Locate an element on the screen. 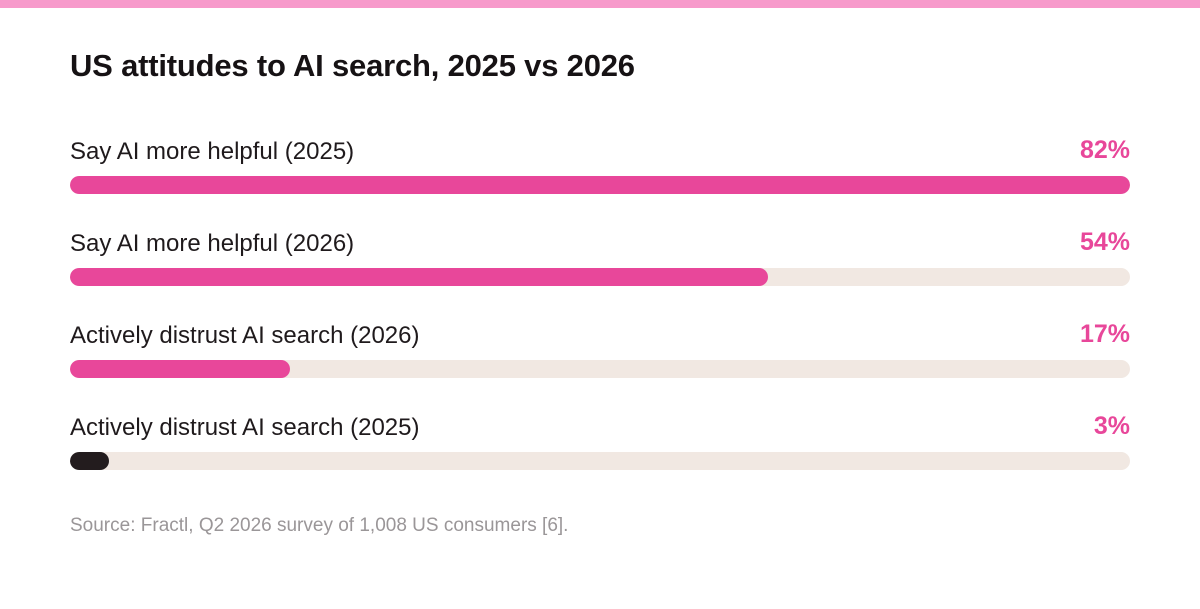 This screenshot has width=1200, height=609. bar-row: Say AI more helpful (2026) 54% is located at coordinates (600, 272).